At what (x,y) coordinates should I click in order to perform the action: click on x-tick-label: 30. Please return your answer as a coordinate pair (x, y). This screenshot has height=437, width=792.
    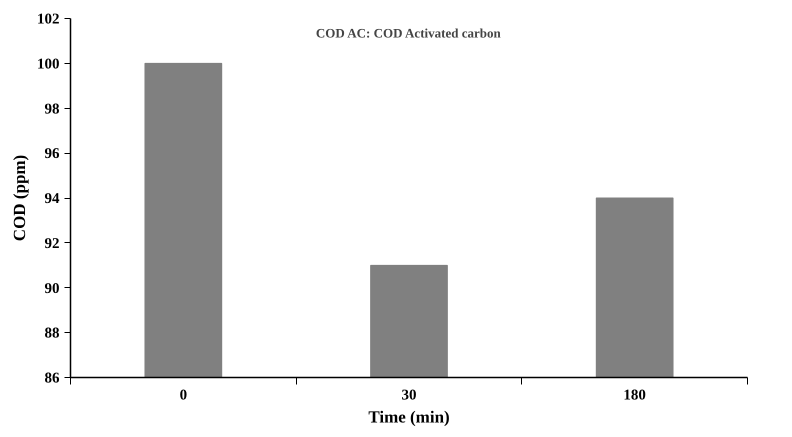
    Looking at the image, I should click on (409, 396).